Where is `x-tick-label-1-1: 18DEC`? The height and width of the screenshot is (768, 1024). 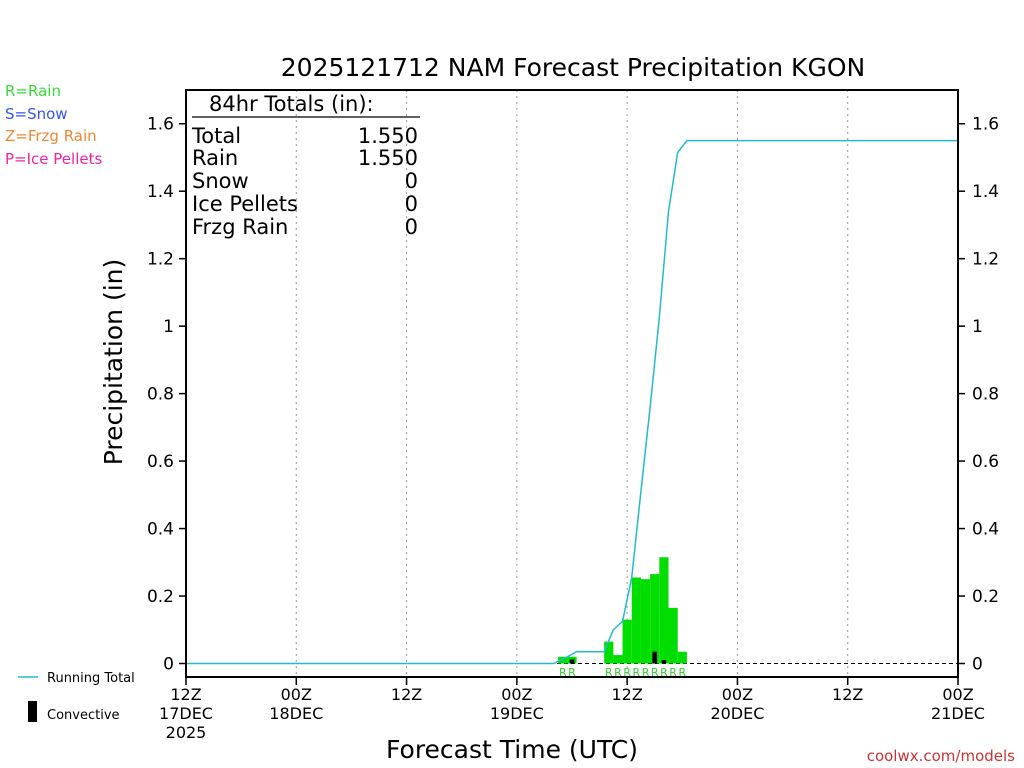 x-tick-label-1-1: 18DEC is located at coordinates (296, 713).